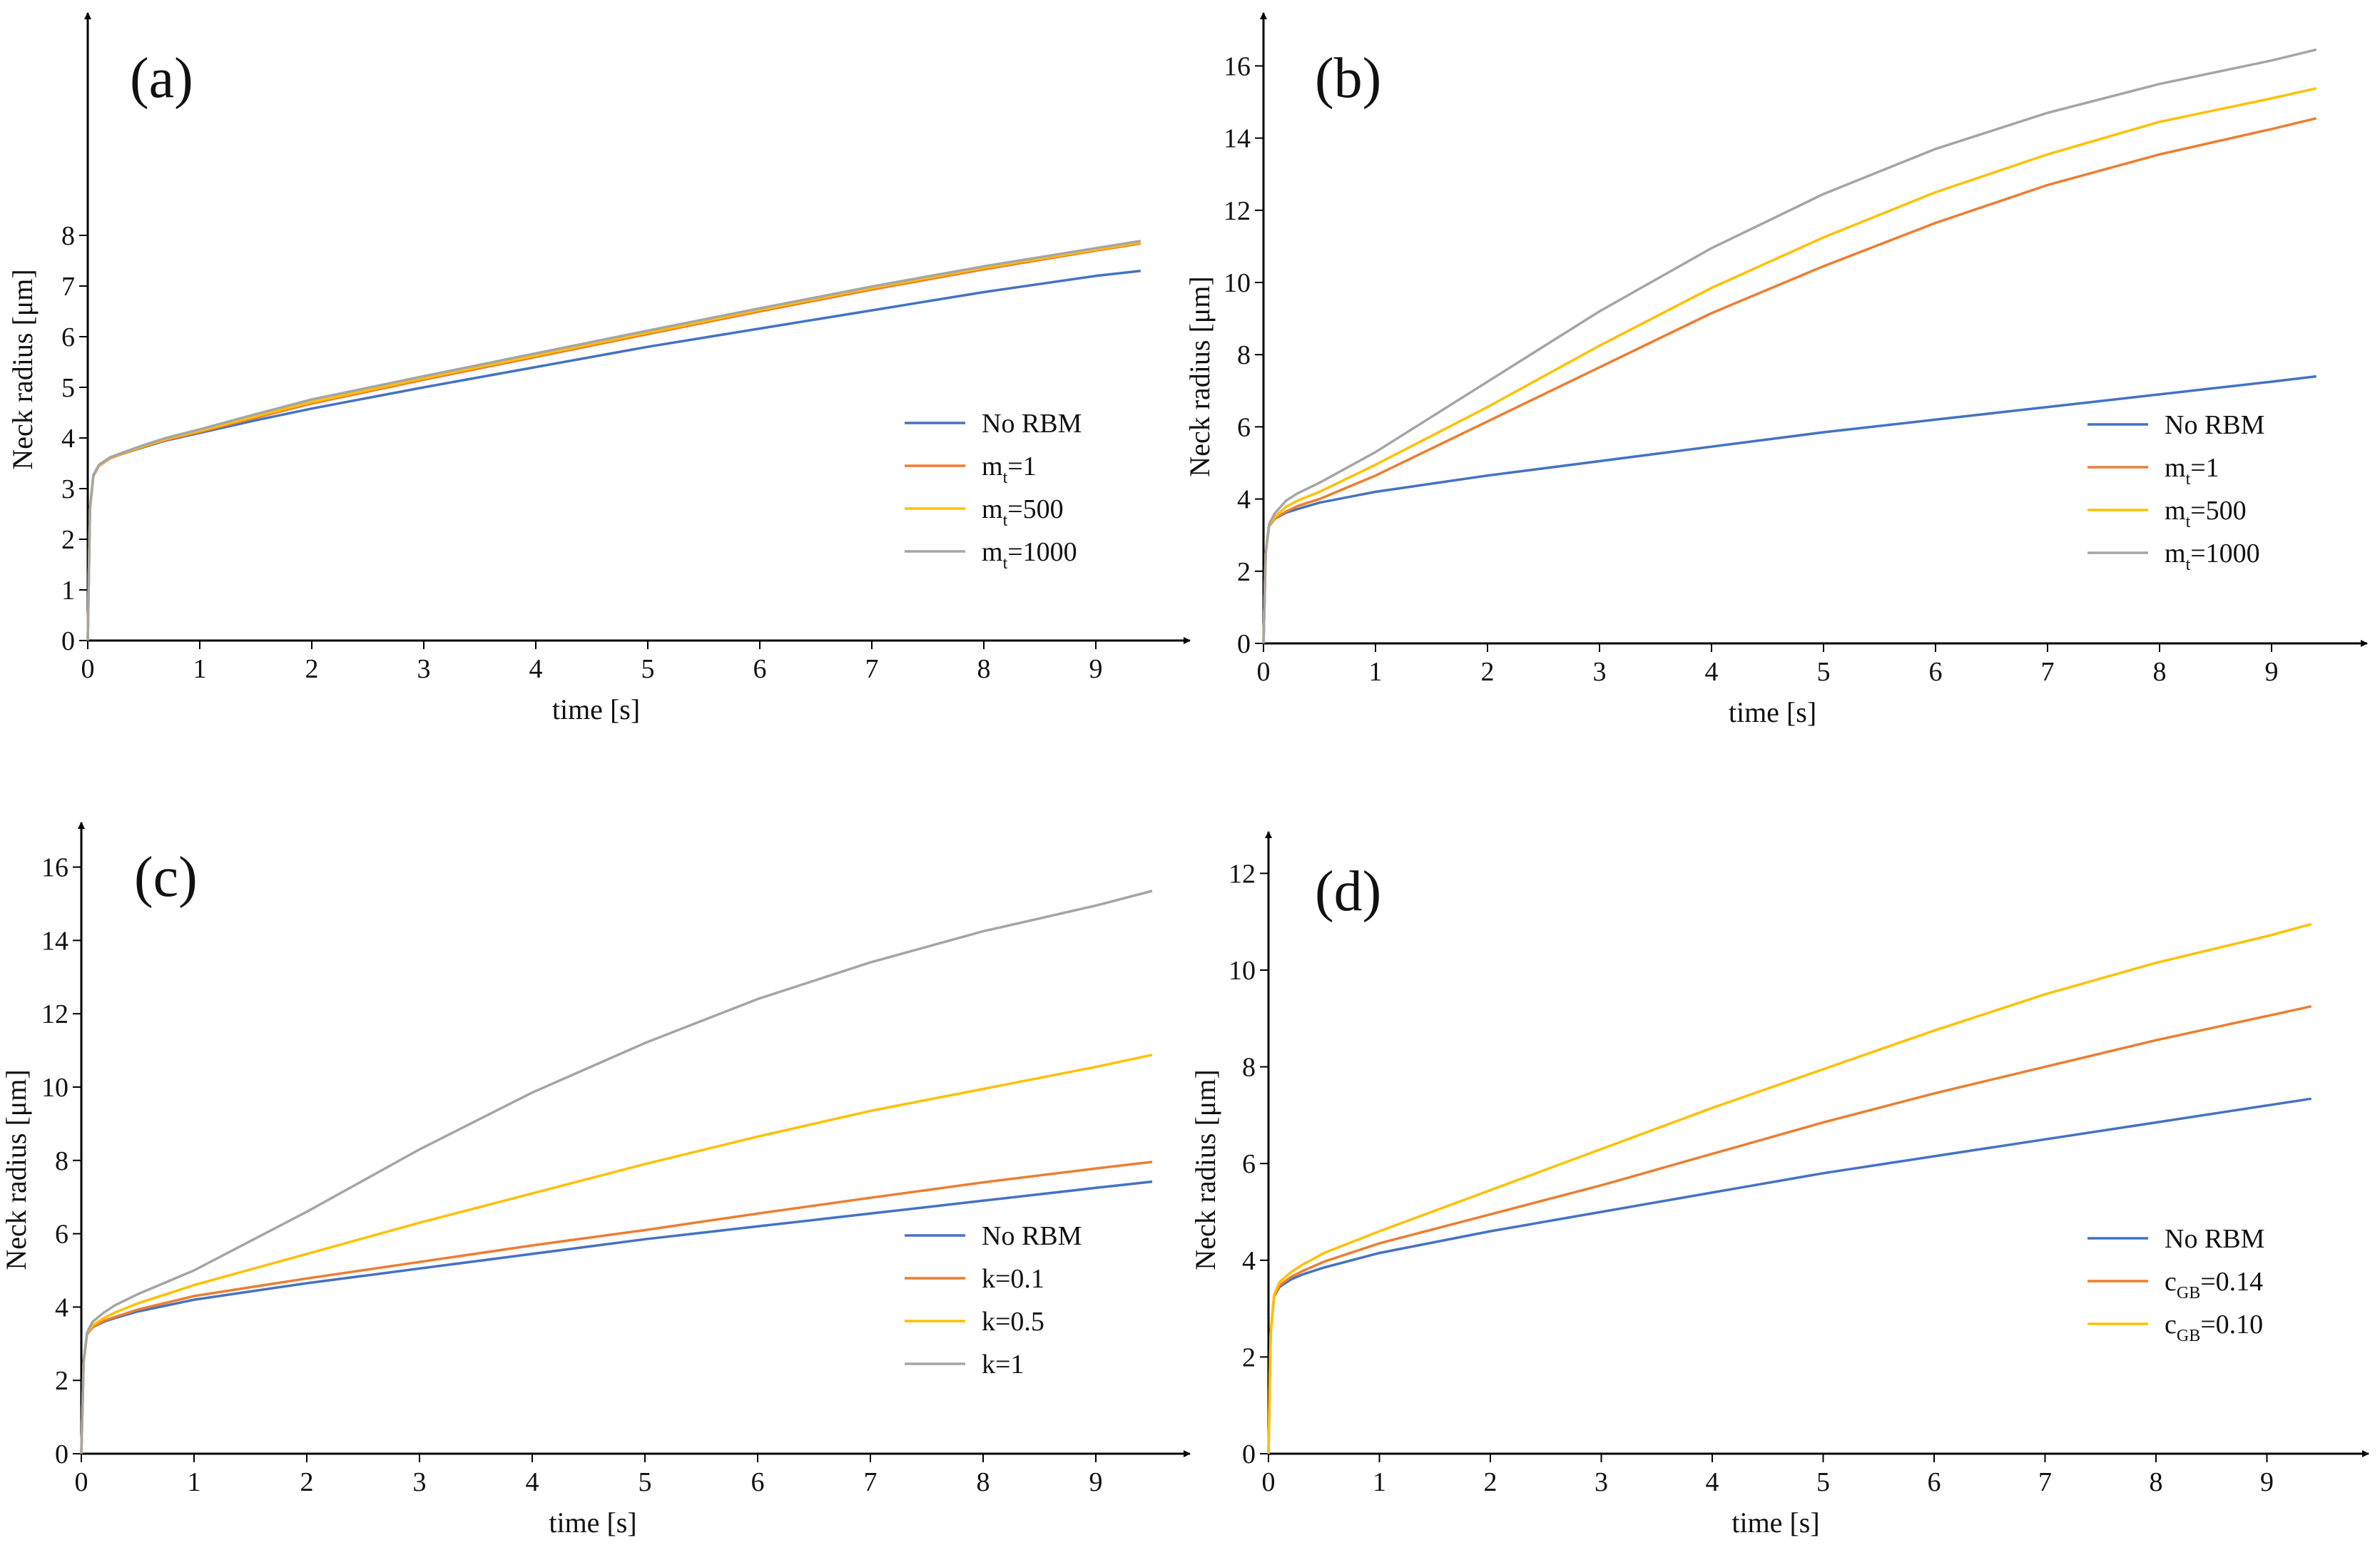 Image resolution: width=2380 pixels, height=1550 pixels. What do you see at coordinates (2206, 513) in the screenshot?
I see `legend-label-b-2: mt=500` at bounding box center [2206, 513].